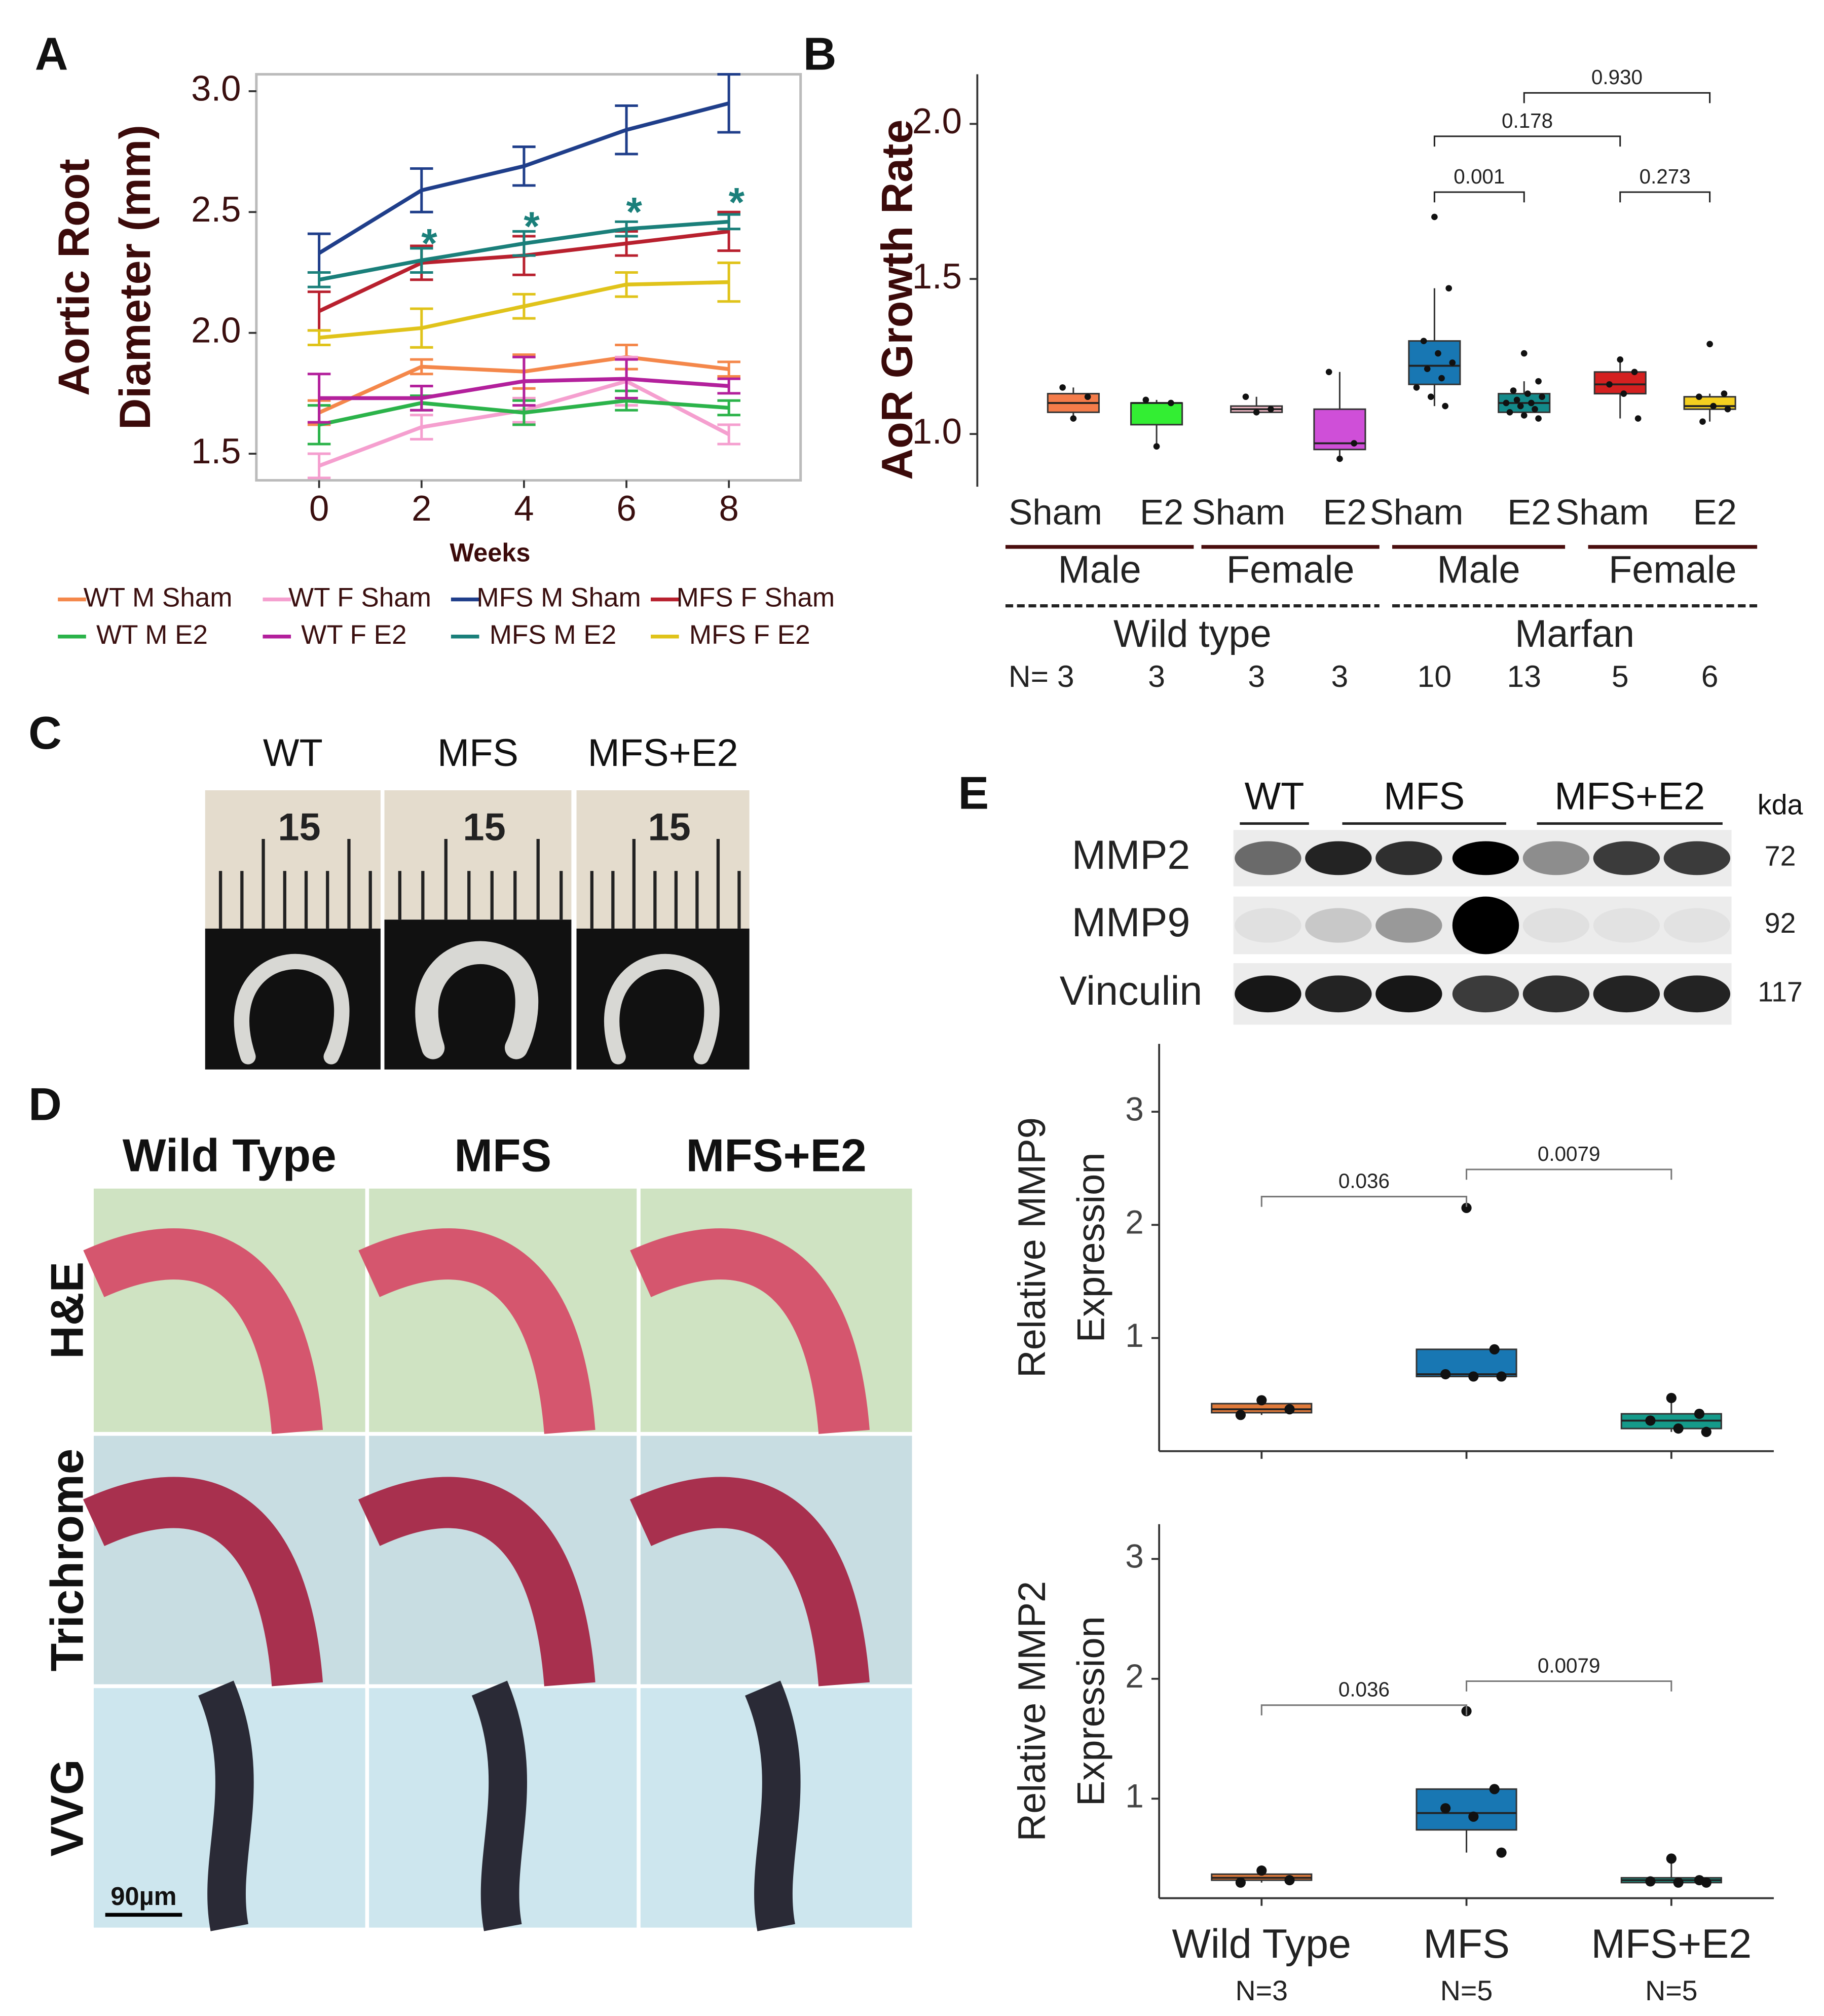  I want to click on y-axis-label: Expression, so click(1090, 1248).